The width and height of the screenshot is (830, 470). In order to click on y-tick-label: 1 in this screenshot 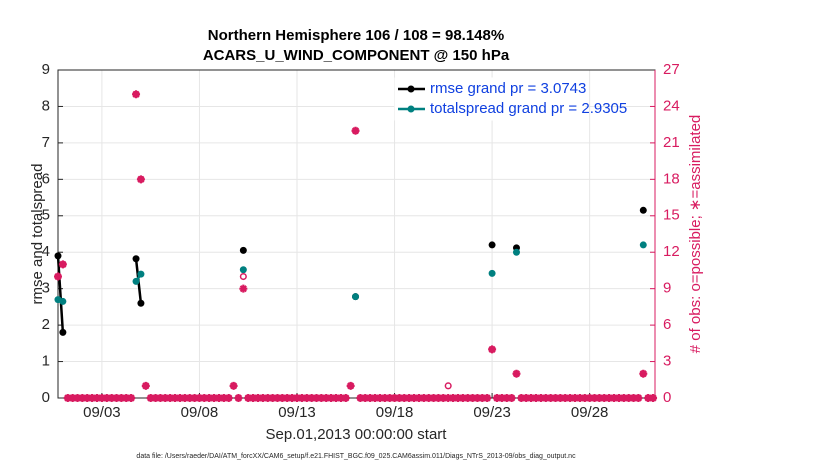, I will do `click(46, 361)`.